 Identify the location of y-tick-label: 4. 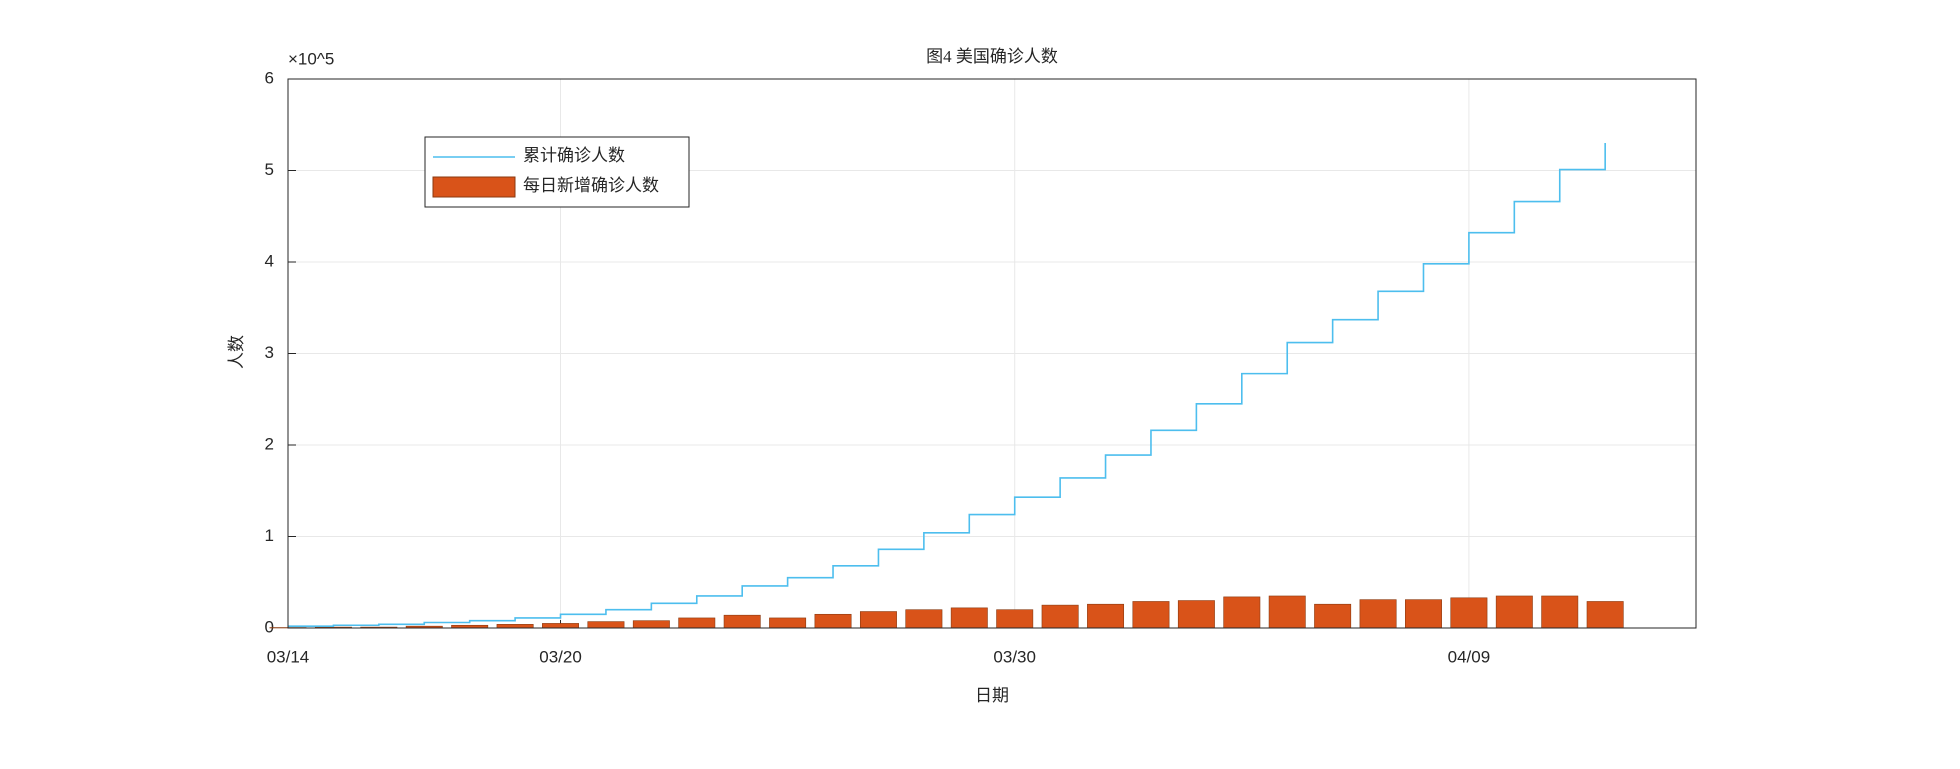
(269, 260).